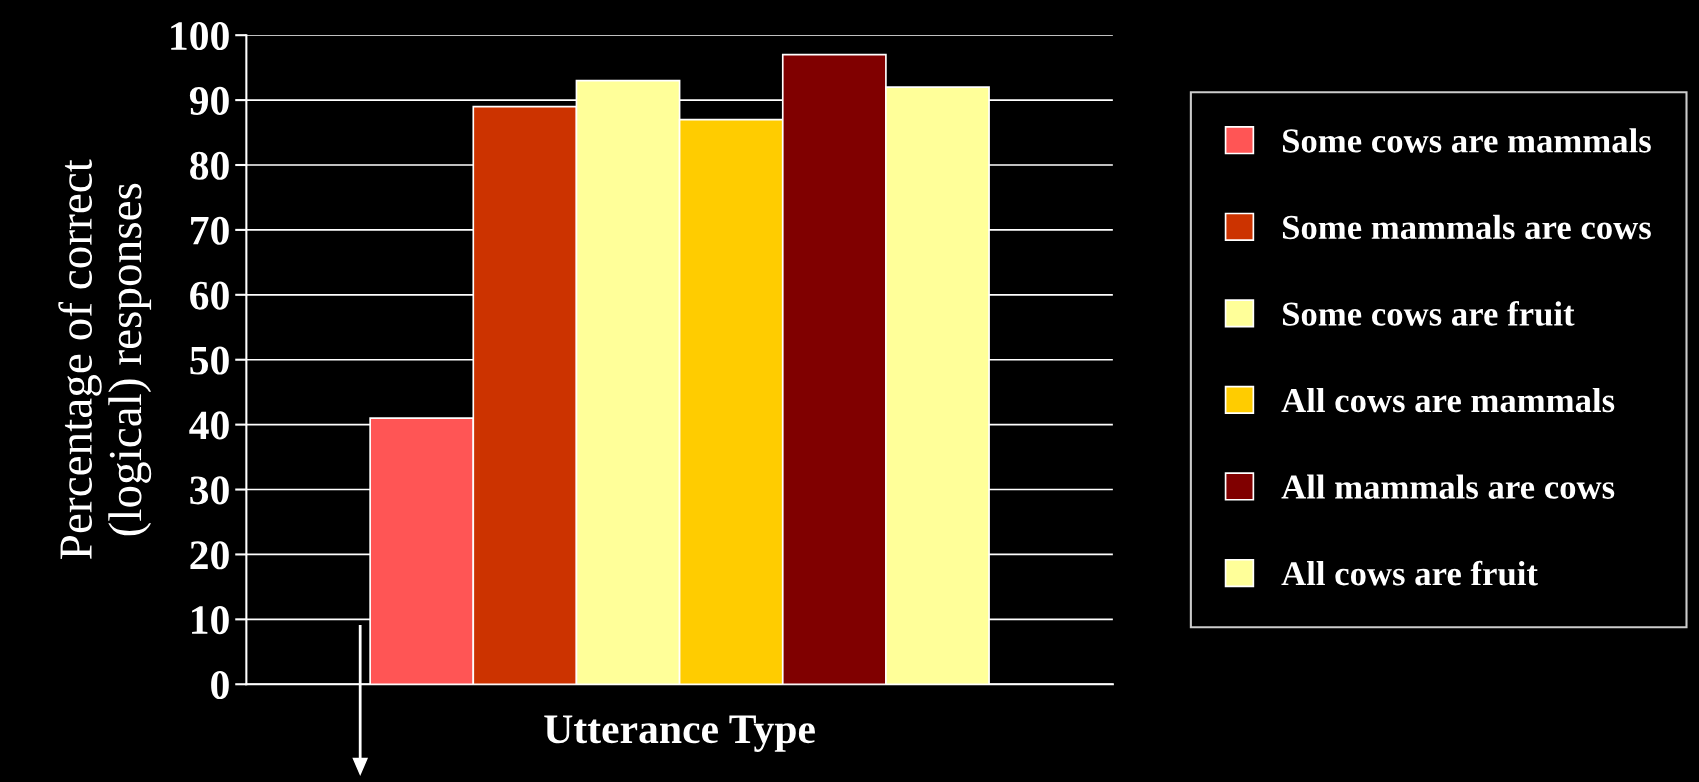 The width and height of the screenshot is (1699, 782). What do you see at coordinates (210, 620) in the screenshot?
I see `y-tick-label: 10` at bounding box center [210, 620].